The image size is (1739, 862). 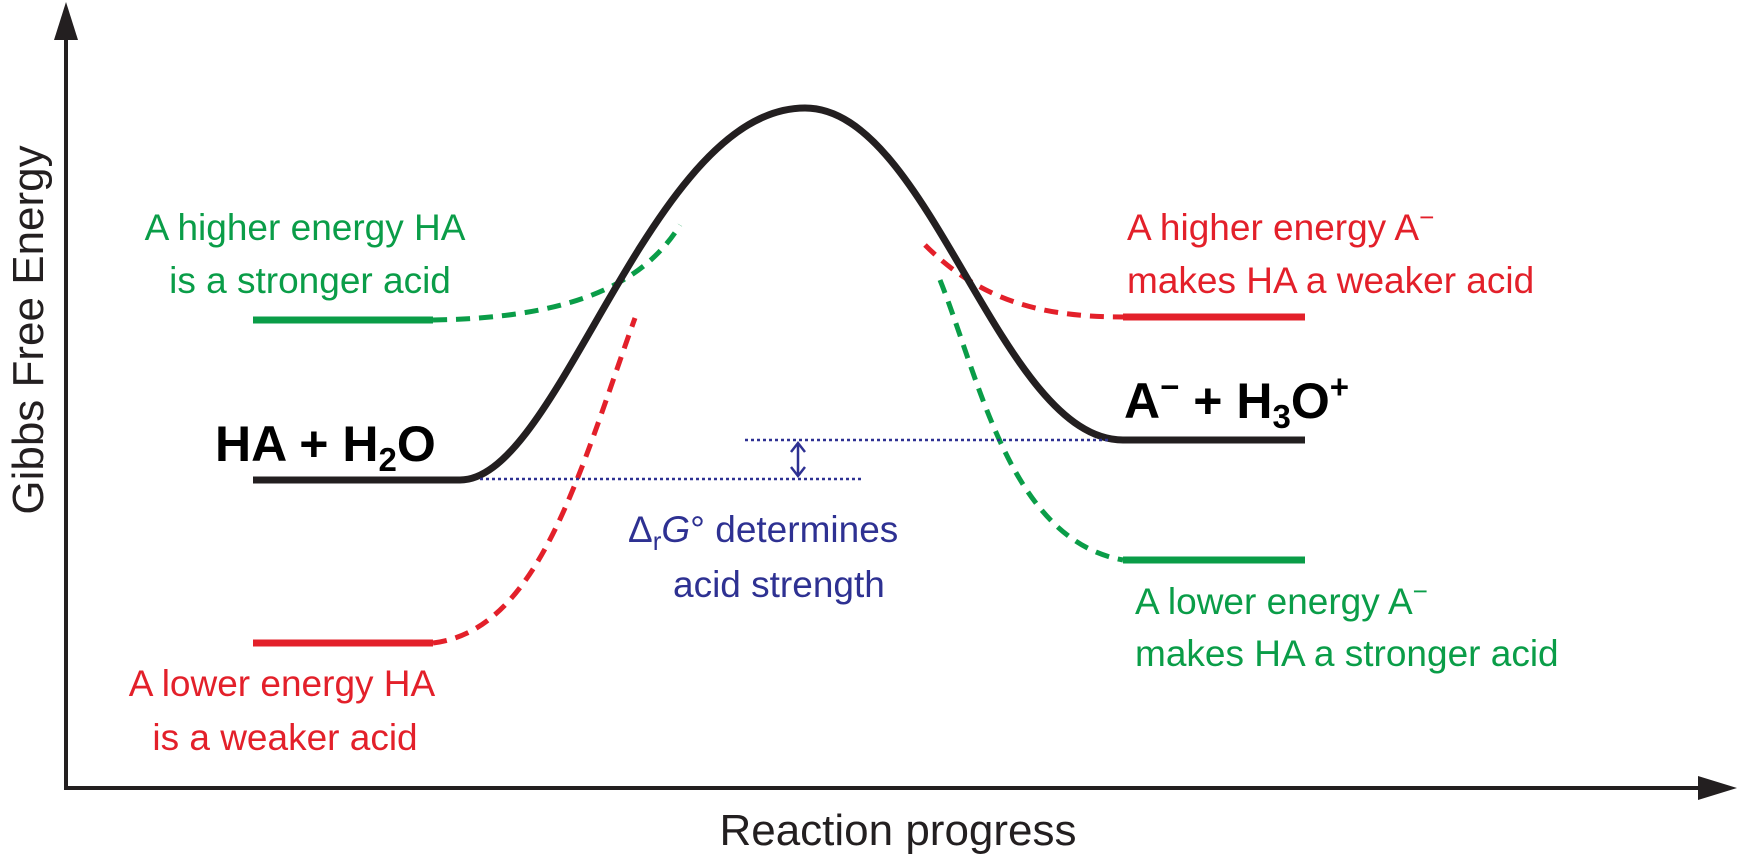 What do you see at coordinates (310, 280) in the screenshot?
I see `higher-ha-annotation-line2: is a stronger acid` at bounding box center [310, 280].